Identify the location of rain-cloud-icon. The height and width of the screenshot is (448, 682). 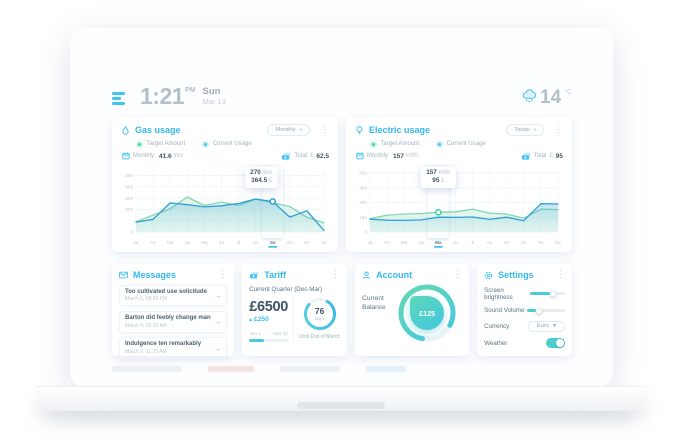
(529, 96).